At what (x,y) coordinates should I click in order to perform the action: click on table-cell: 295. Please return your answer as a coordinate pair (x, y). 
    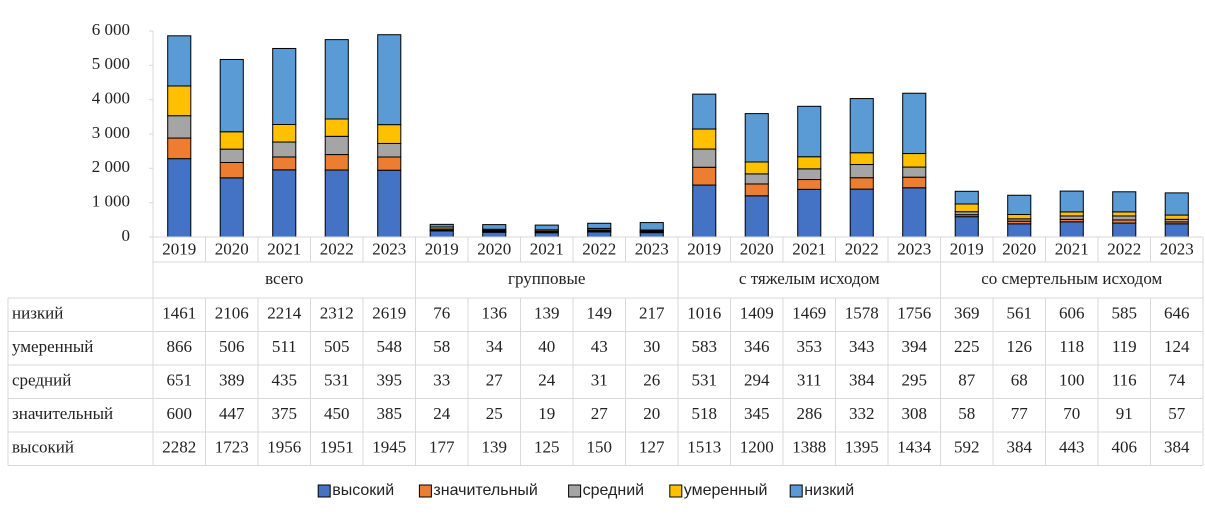
    Looking at the image, I should click on (915, 380).